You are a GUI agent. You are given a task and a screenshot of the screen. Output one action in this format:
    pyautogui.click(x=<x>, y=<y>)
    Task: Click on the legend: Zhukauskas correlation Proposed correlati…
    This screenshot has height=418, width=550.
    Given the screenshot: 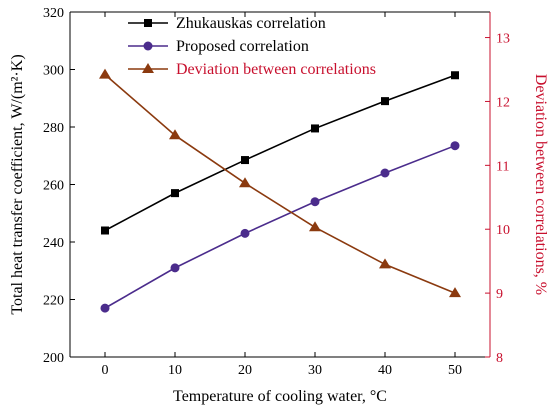 What is the action you would take?
    pyautogui.click(x=252, y=46)
    